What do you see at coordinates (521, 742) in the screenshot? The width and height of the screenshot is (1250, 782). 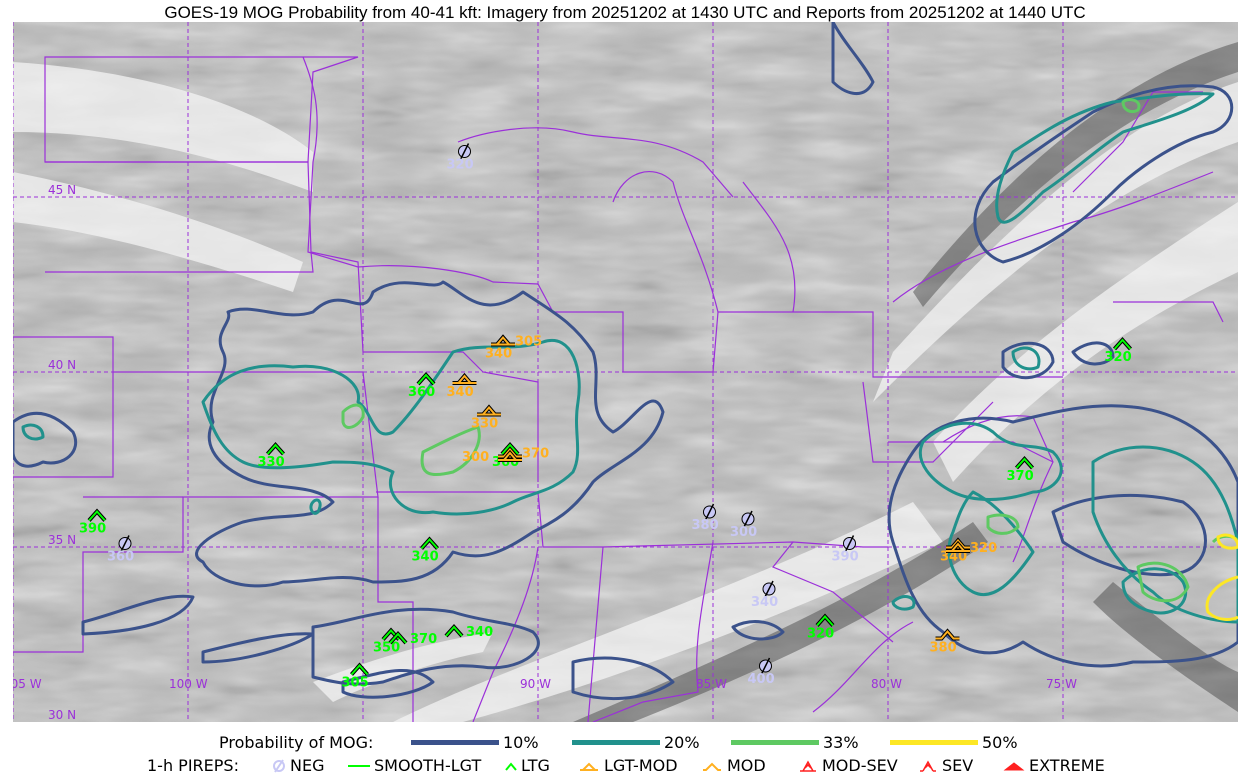 I see `legend-label: 10%` at bounding box center [521, 742].